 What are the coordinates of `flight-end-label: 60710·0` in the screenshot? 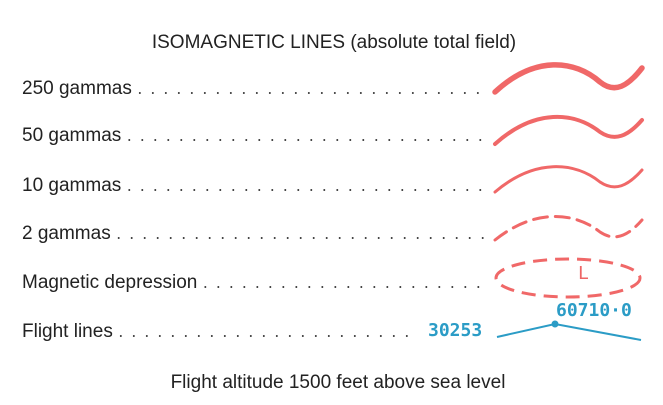 It's located at (594, 310).